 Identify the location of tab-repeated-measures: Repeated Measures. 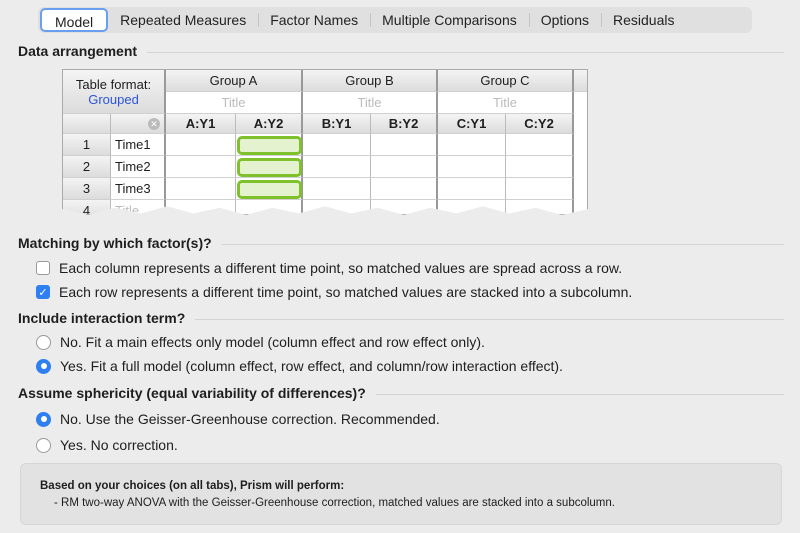
(183, 20).